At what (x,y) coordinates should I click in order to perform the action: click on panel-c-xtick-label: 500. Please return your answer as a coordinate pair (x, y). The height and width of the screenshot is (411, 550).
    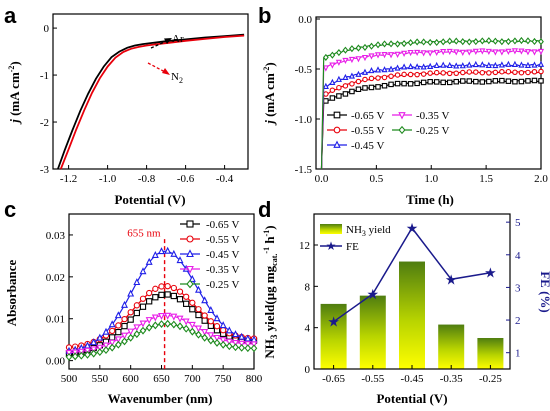
    Looking at the image, I should click on (69, 379).